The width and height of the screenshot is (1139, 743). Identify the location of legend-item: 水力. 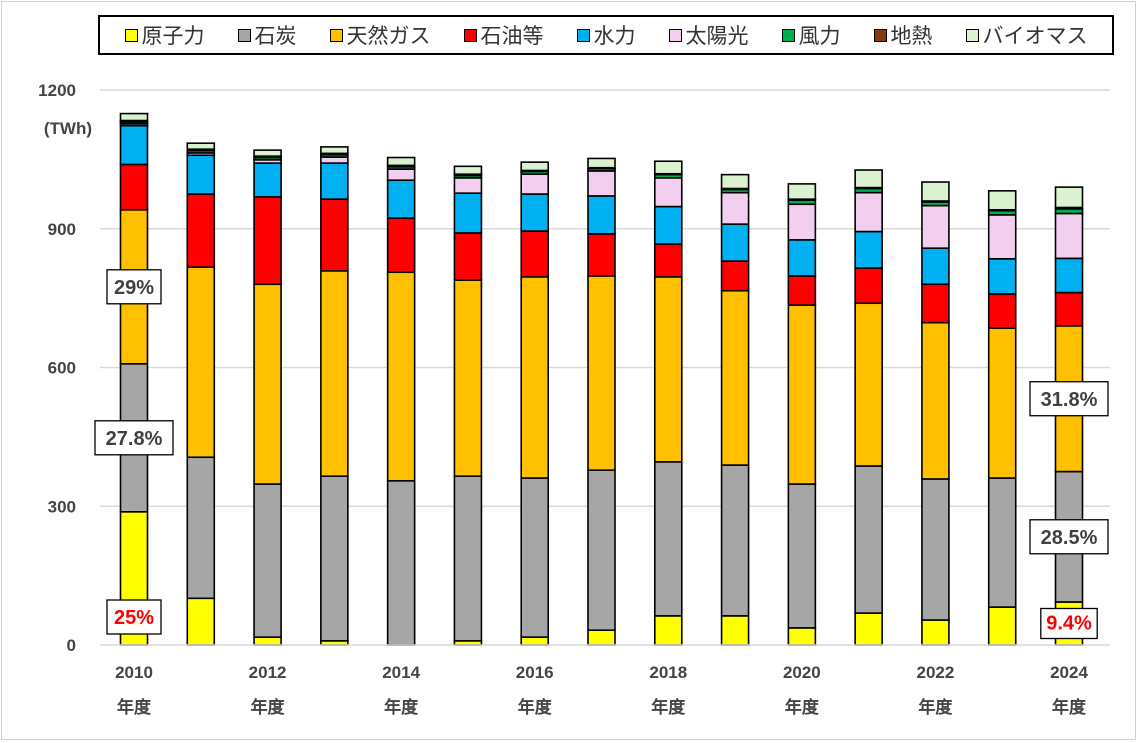
(606, 35).